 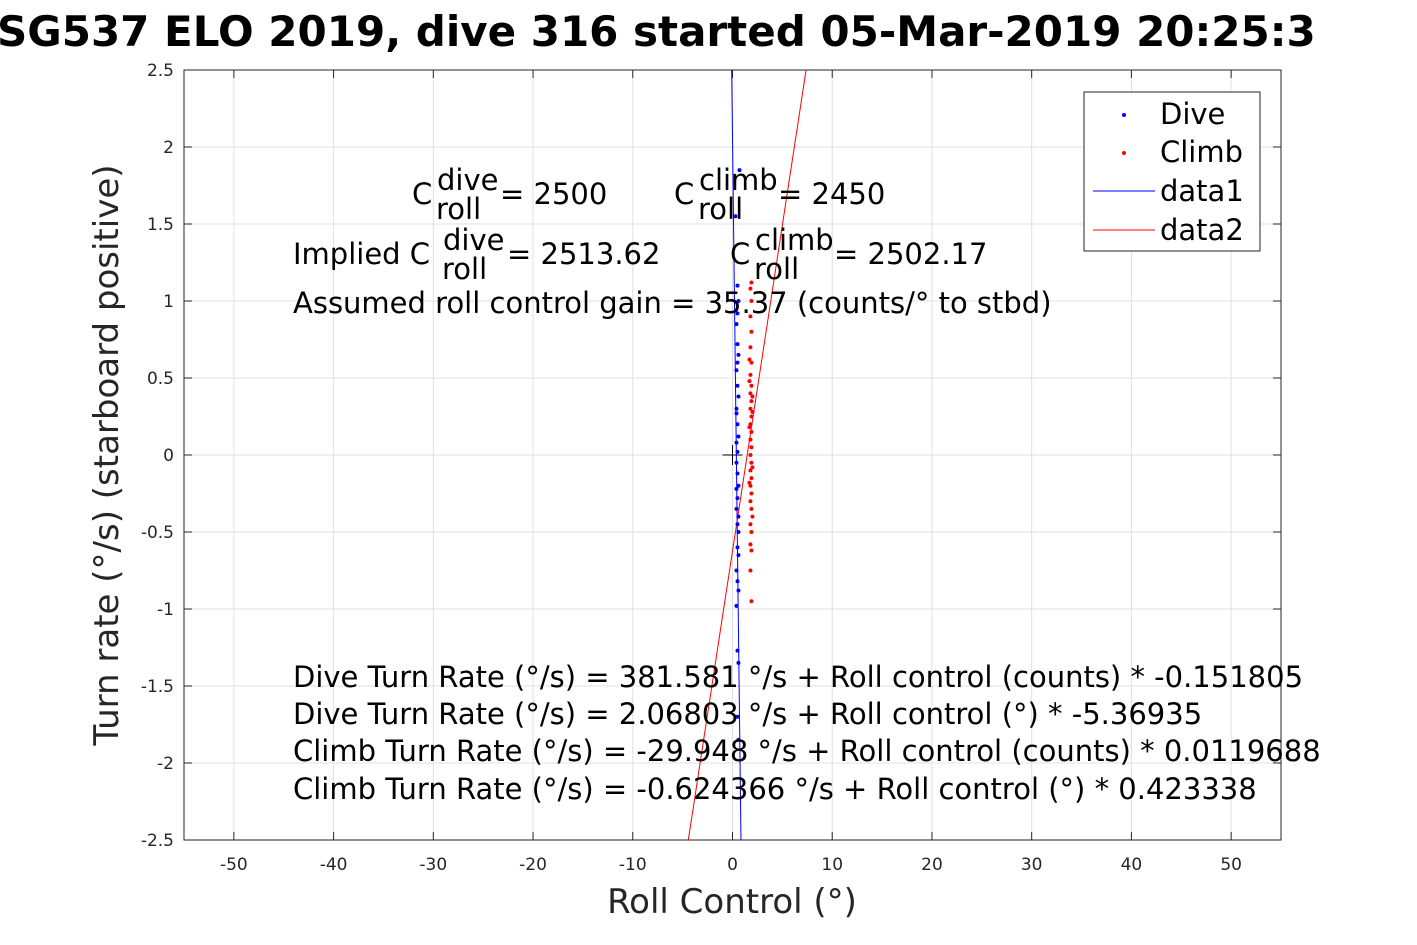 What do you see at coordinates (458, 209) in the screenshot?
I see `annotation-c-dive-sub: roll` at bounding box center [458, 209].